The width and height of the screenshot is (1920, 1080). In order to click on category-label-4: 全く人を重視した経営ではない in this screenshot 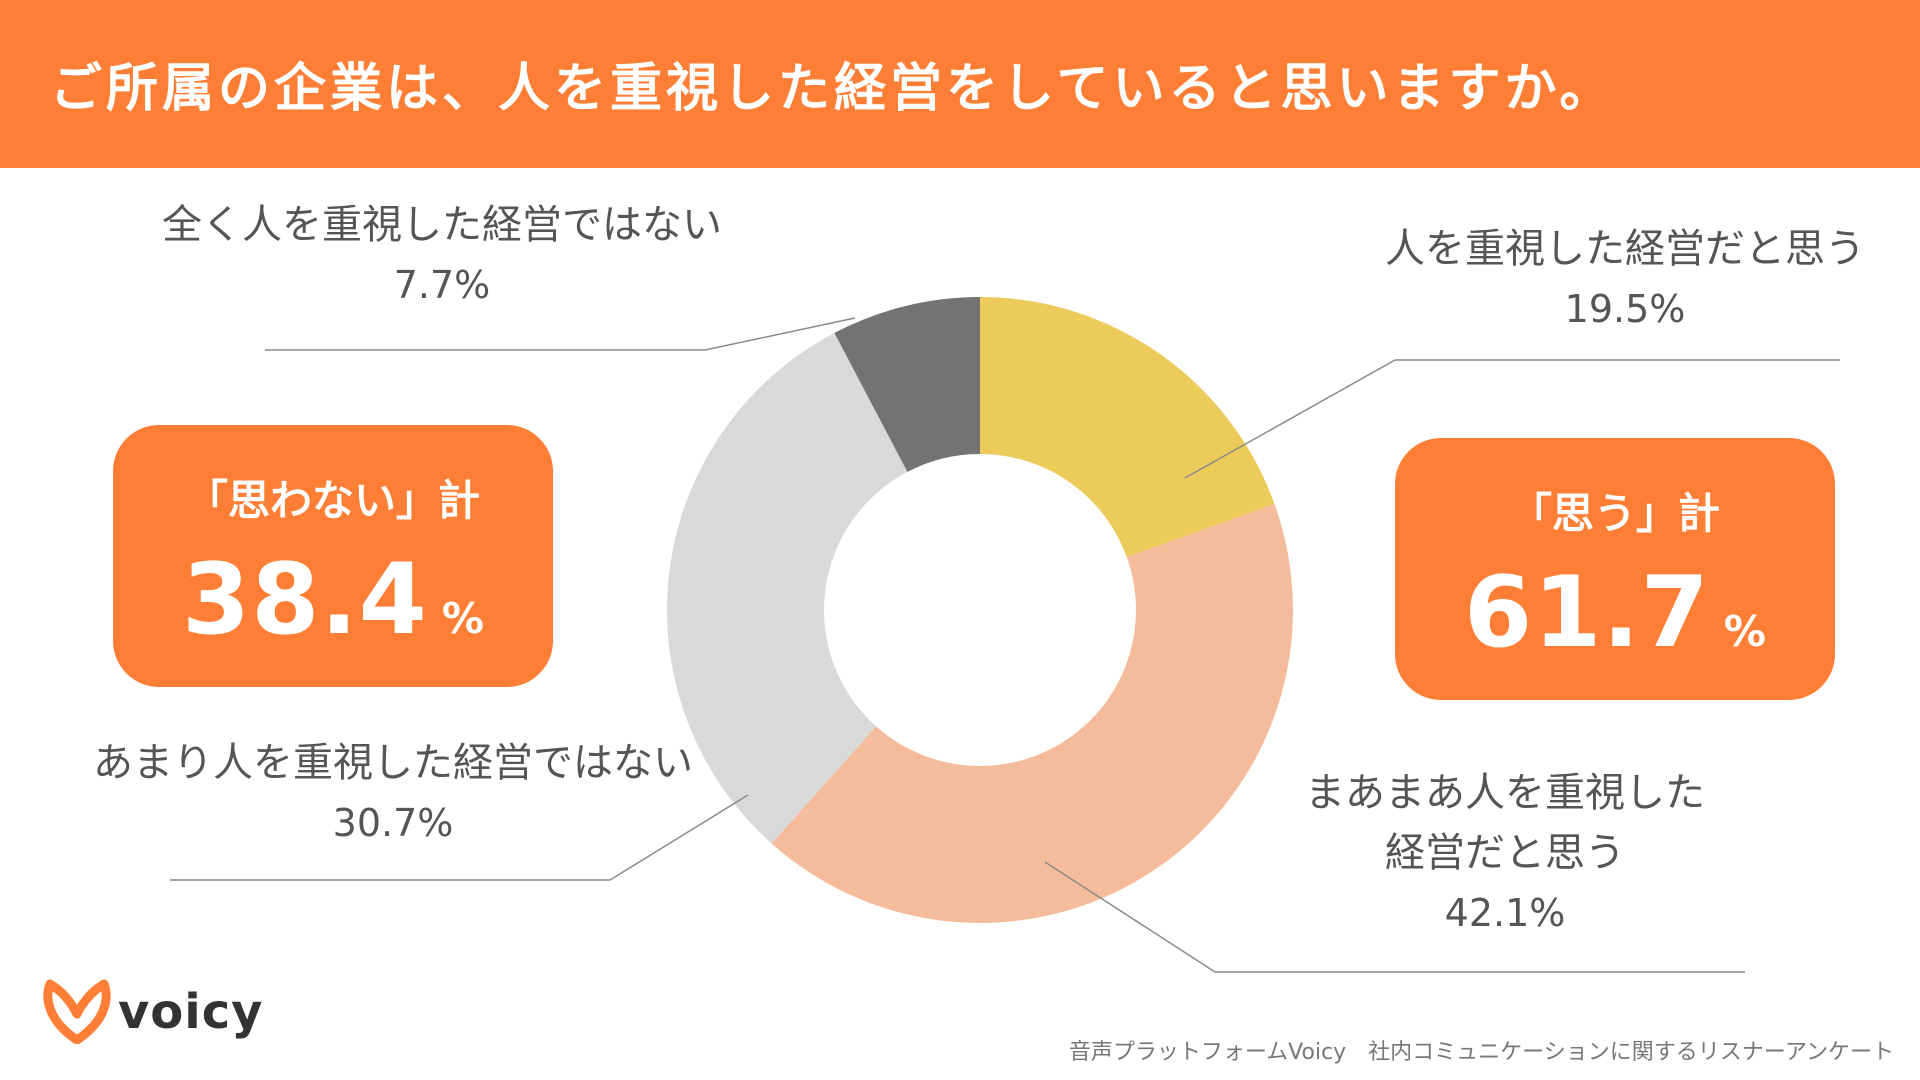, I will do `click(442, 225)`.